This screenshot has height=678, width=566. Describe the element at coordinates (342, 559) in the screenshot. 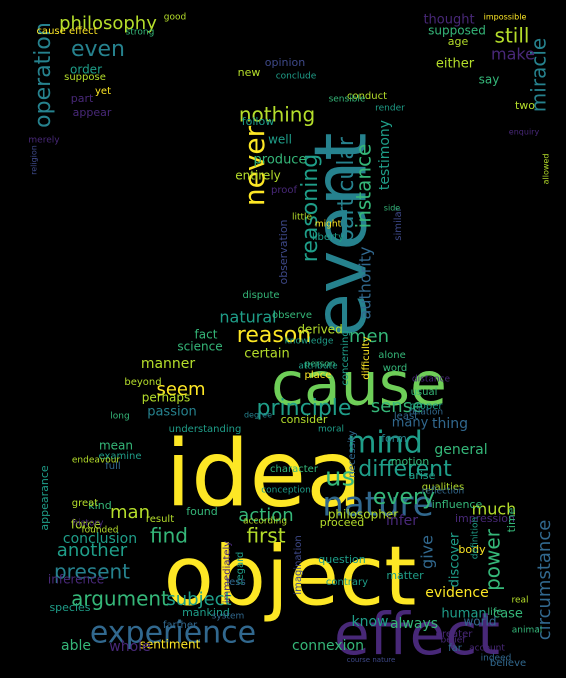

I see `word-question: question` at that location.